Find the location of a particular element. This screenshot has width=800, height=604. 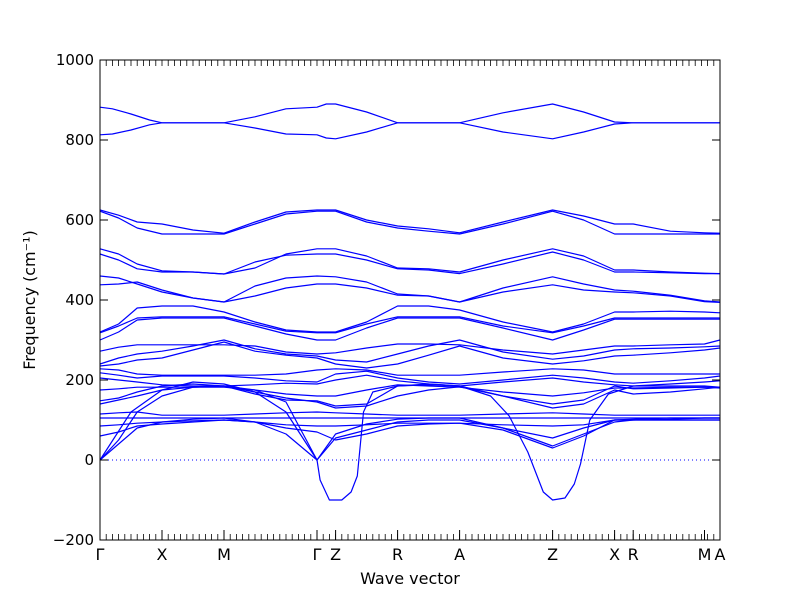

y-tick-label: 1000 is located at coordinates (75, 60).